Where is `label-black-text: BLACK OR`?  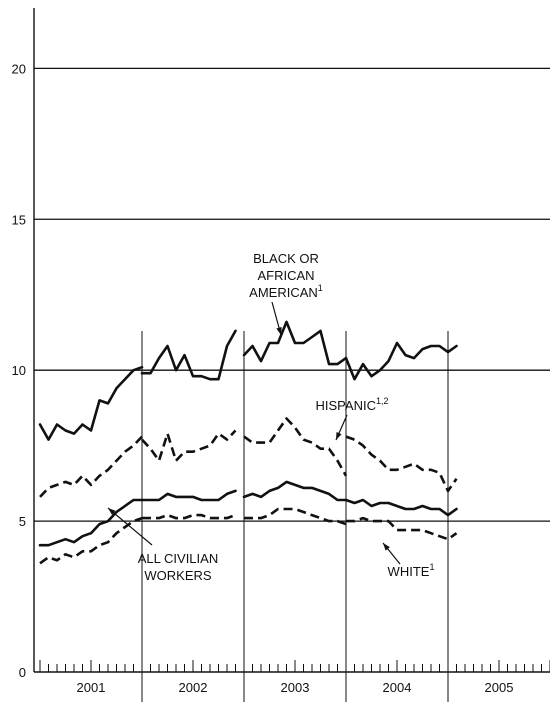
label-black-text: BLACK OR is located at coordinates (286, 258).